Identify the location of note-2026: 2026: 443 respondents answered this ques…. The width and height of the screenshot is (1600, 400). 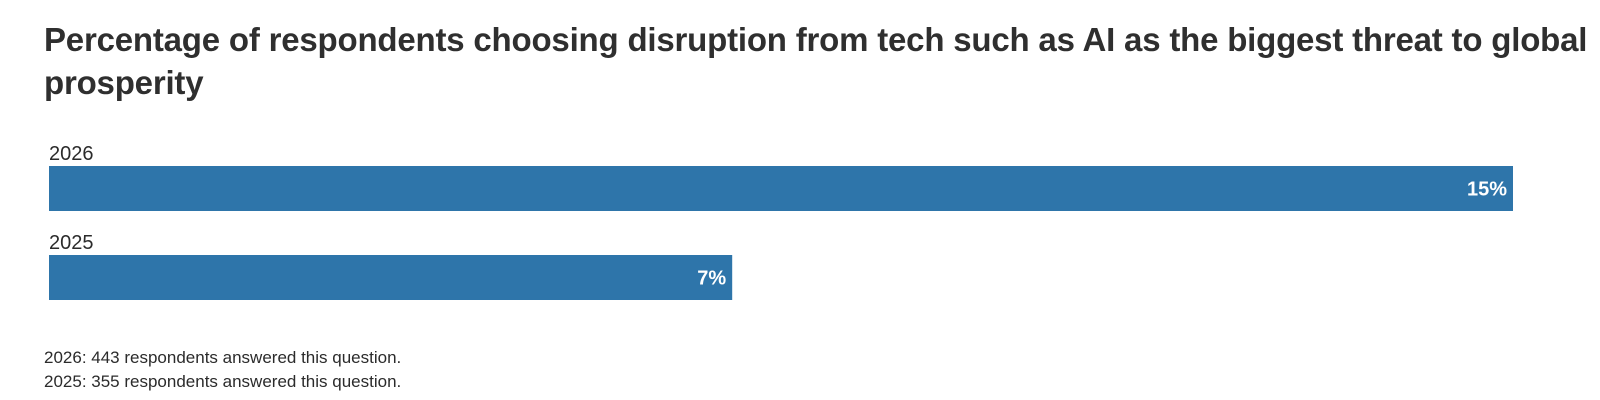
(223, 357).